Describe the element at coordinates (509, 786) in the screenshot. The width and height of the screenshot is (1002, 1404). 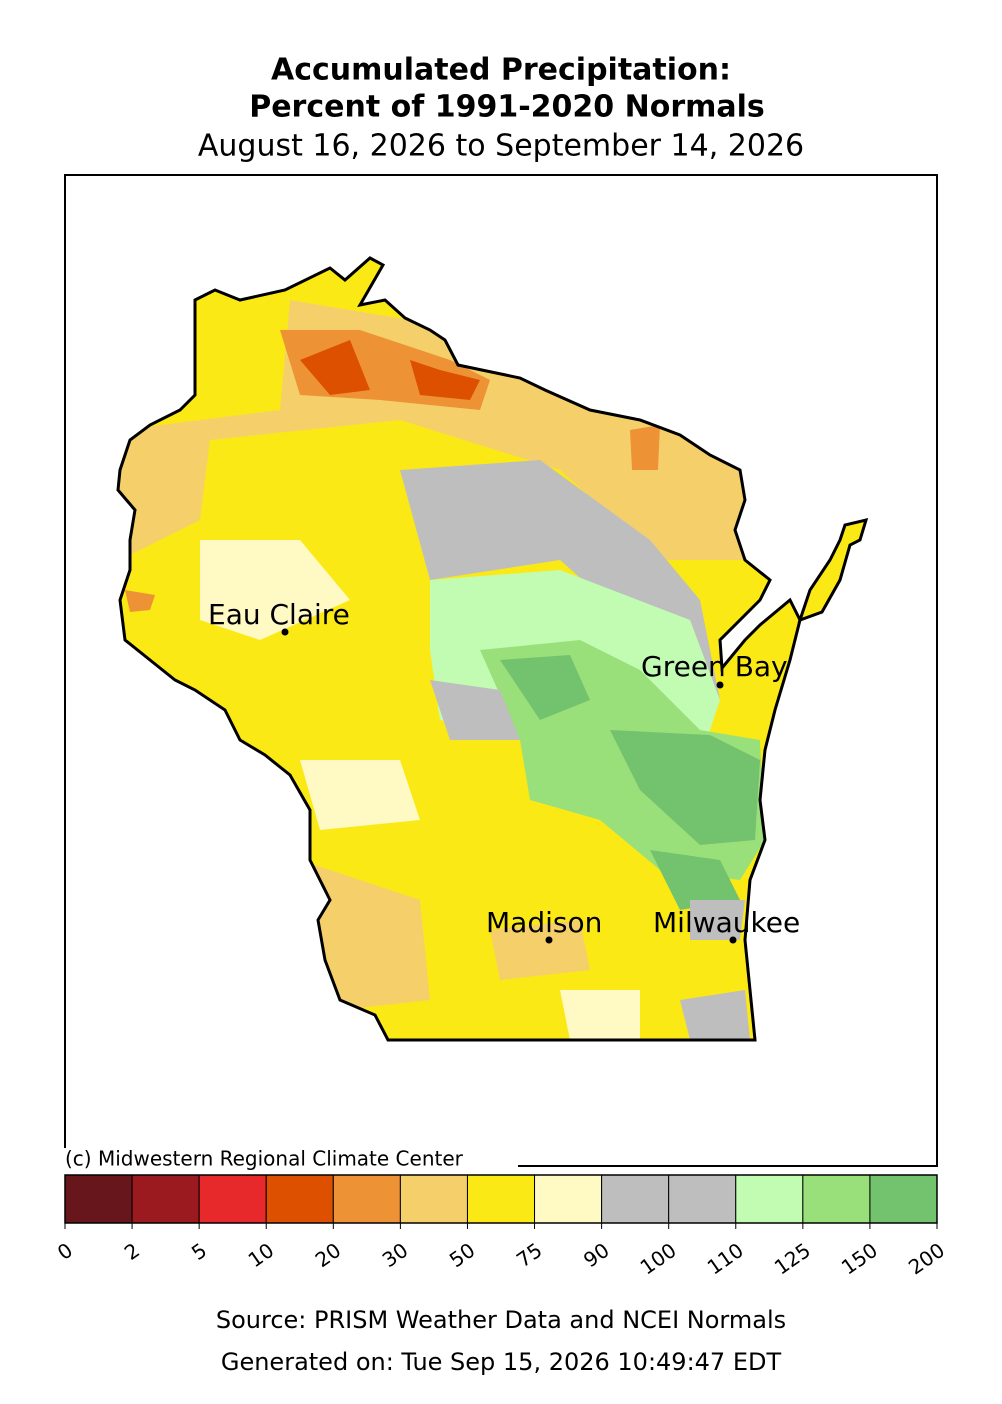
I see `city-dots` at that location.